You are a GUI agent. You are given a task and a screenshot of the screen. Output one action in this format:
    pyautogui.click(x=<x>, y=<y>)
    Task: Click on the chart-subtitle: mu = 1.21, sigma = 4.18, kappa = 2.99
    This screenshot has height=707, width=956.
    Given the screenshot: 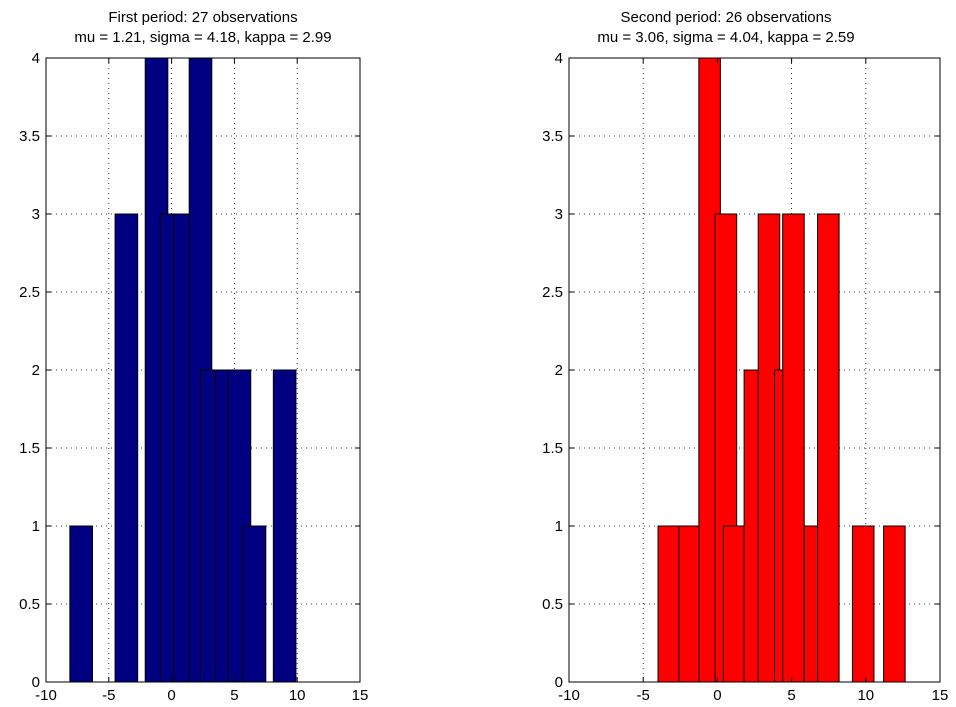 What is the action you would take?
    pyautogui.click(x=202, y=37)
    